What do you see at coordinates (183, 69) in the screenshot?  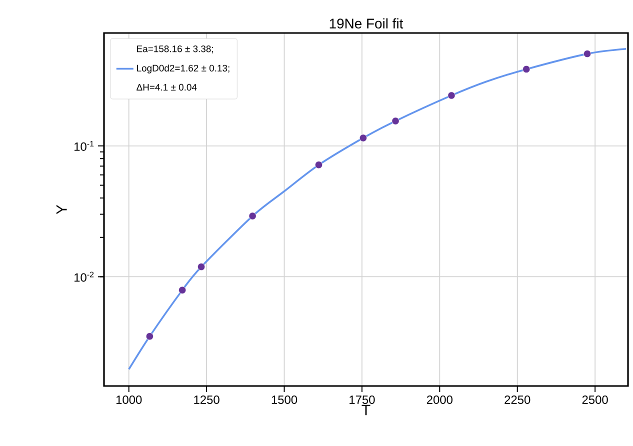 I see `legend-label: LogD0d2=1.62 ± 0.13;` at bounding box center [183, 69].